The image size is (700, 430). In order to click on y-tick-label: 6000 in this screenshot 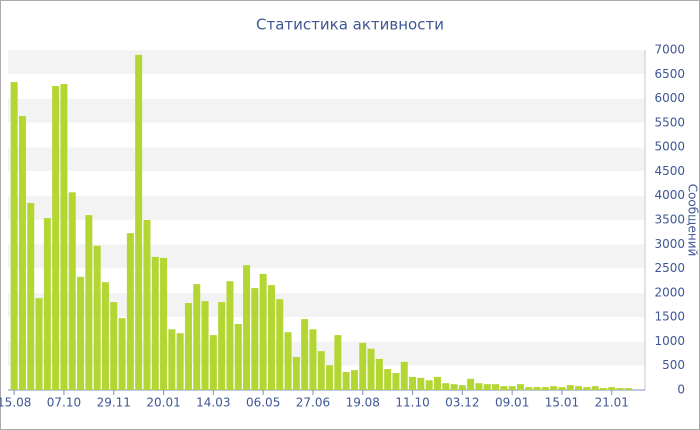, I will do `click(669, 98)`.